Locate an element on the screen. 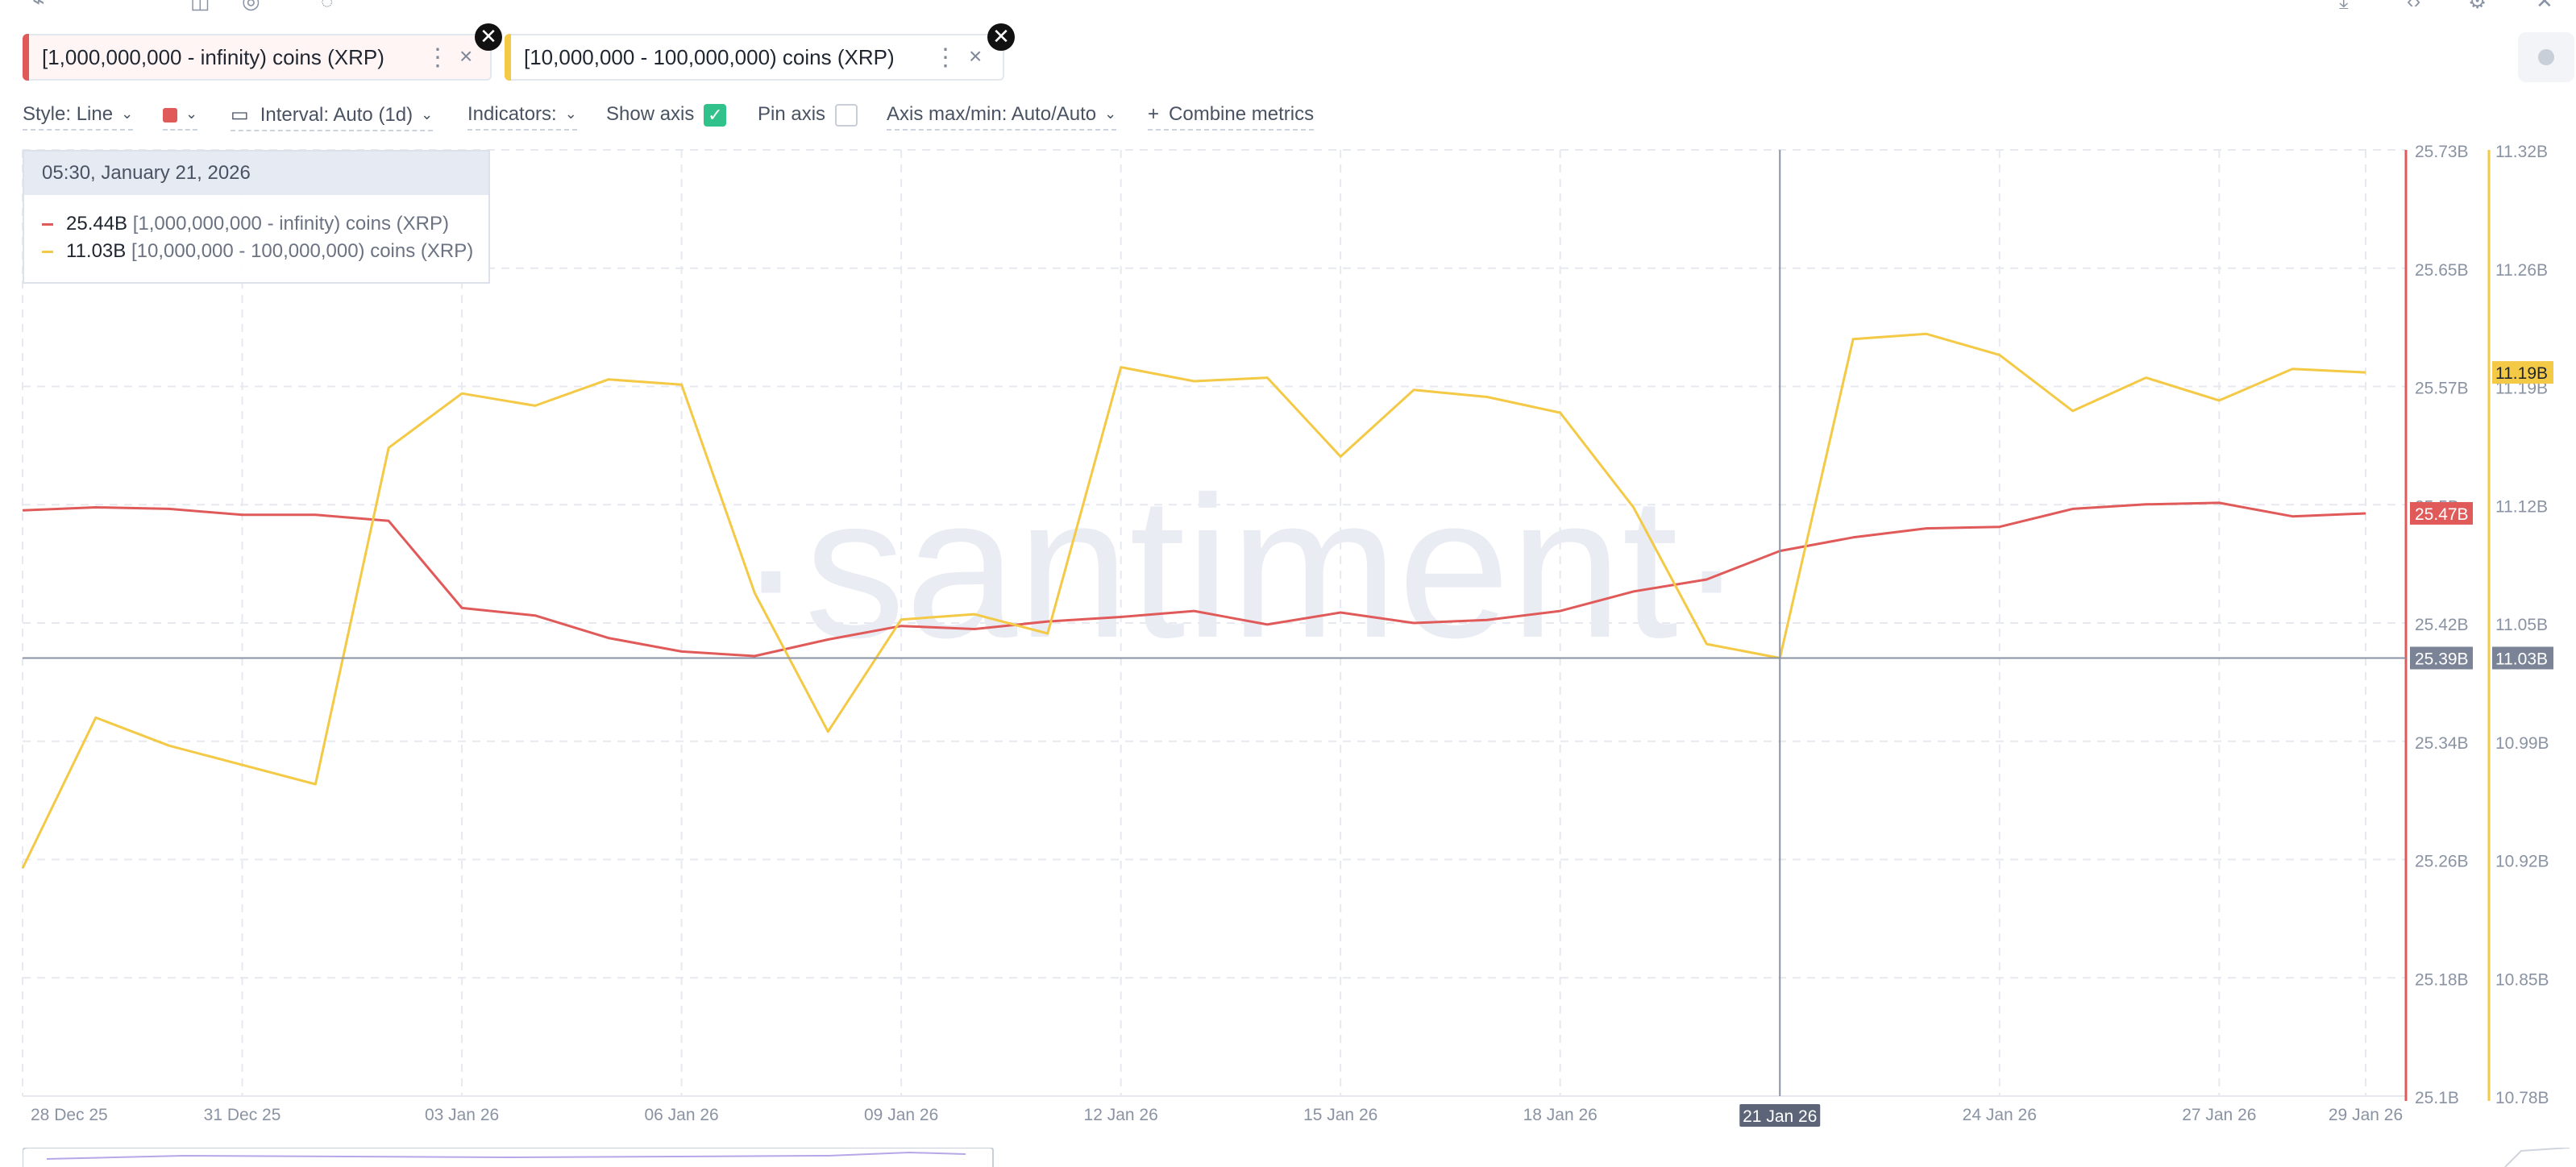 This screenshot has width=2576, height=1167. tooltip-value: 11.03B is located at coordinates (96, 251).